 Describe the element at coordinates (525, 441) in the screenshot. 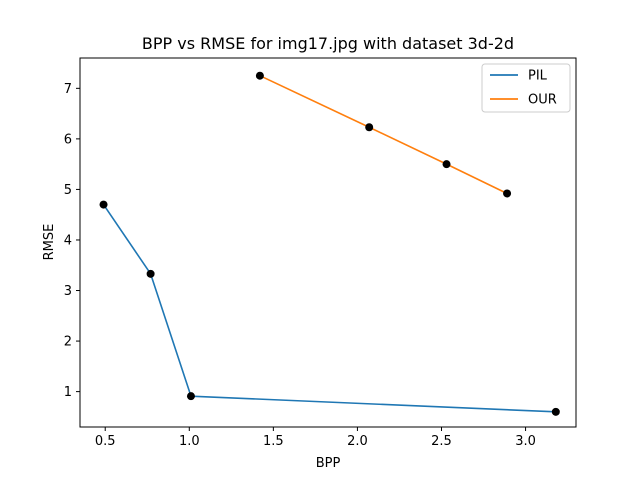

I see `x-tick-label: 3.0` at that location.